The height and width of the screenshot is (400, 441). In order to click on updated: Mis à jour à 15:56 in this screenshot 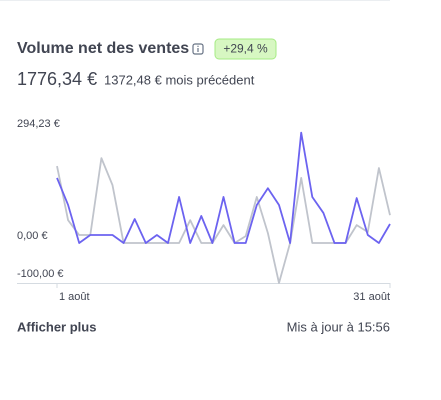, I will do `click(338, 326)`.